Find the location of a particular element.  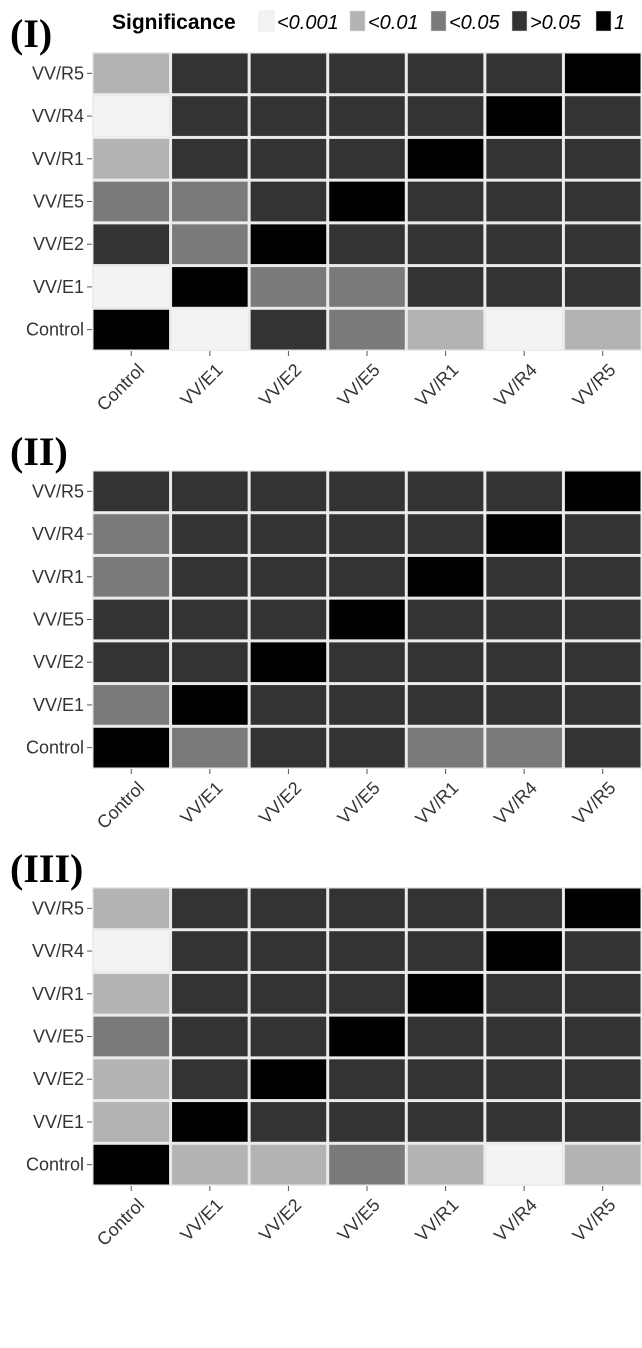

y-tick-label: VV/R1 is located at coordinates (58, 577).